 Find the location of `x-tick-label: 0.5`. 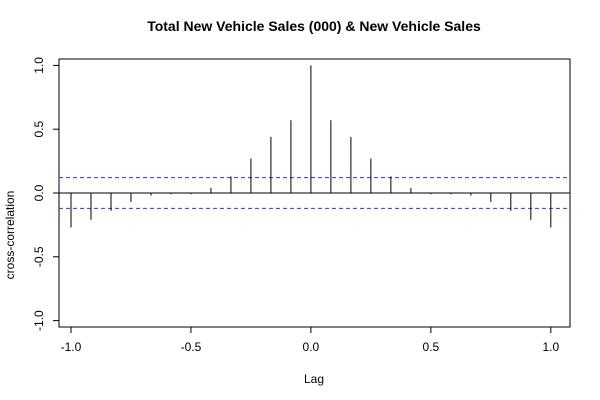

x-tick-label: 0.5 is located at coordinates (431, 347).